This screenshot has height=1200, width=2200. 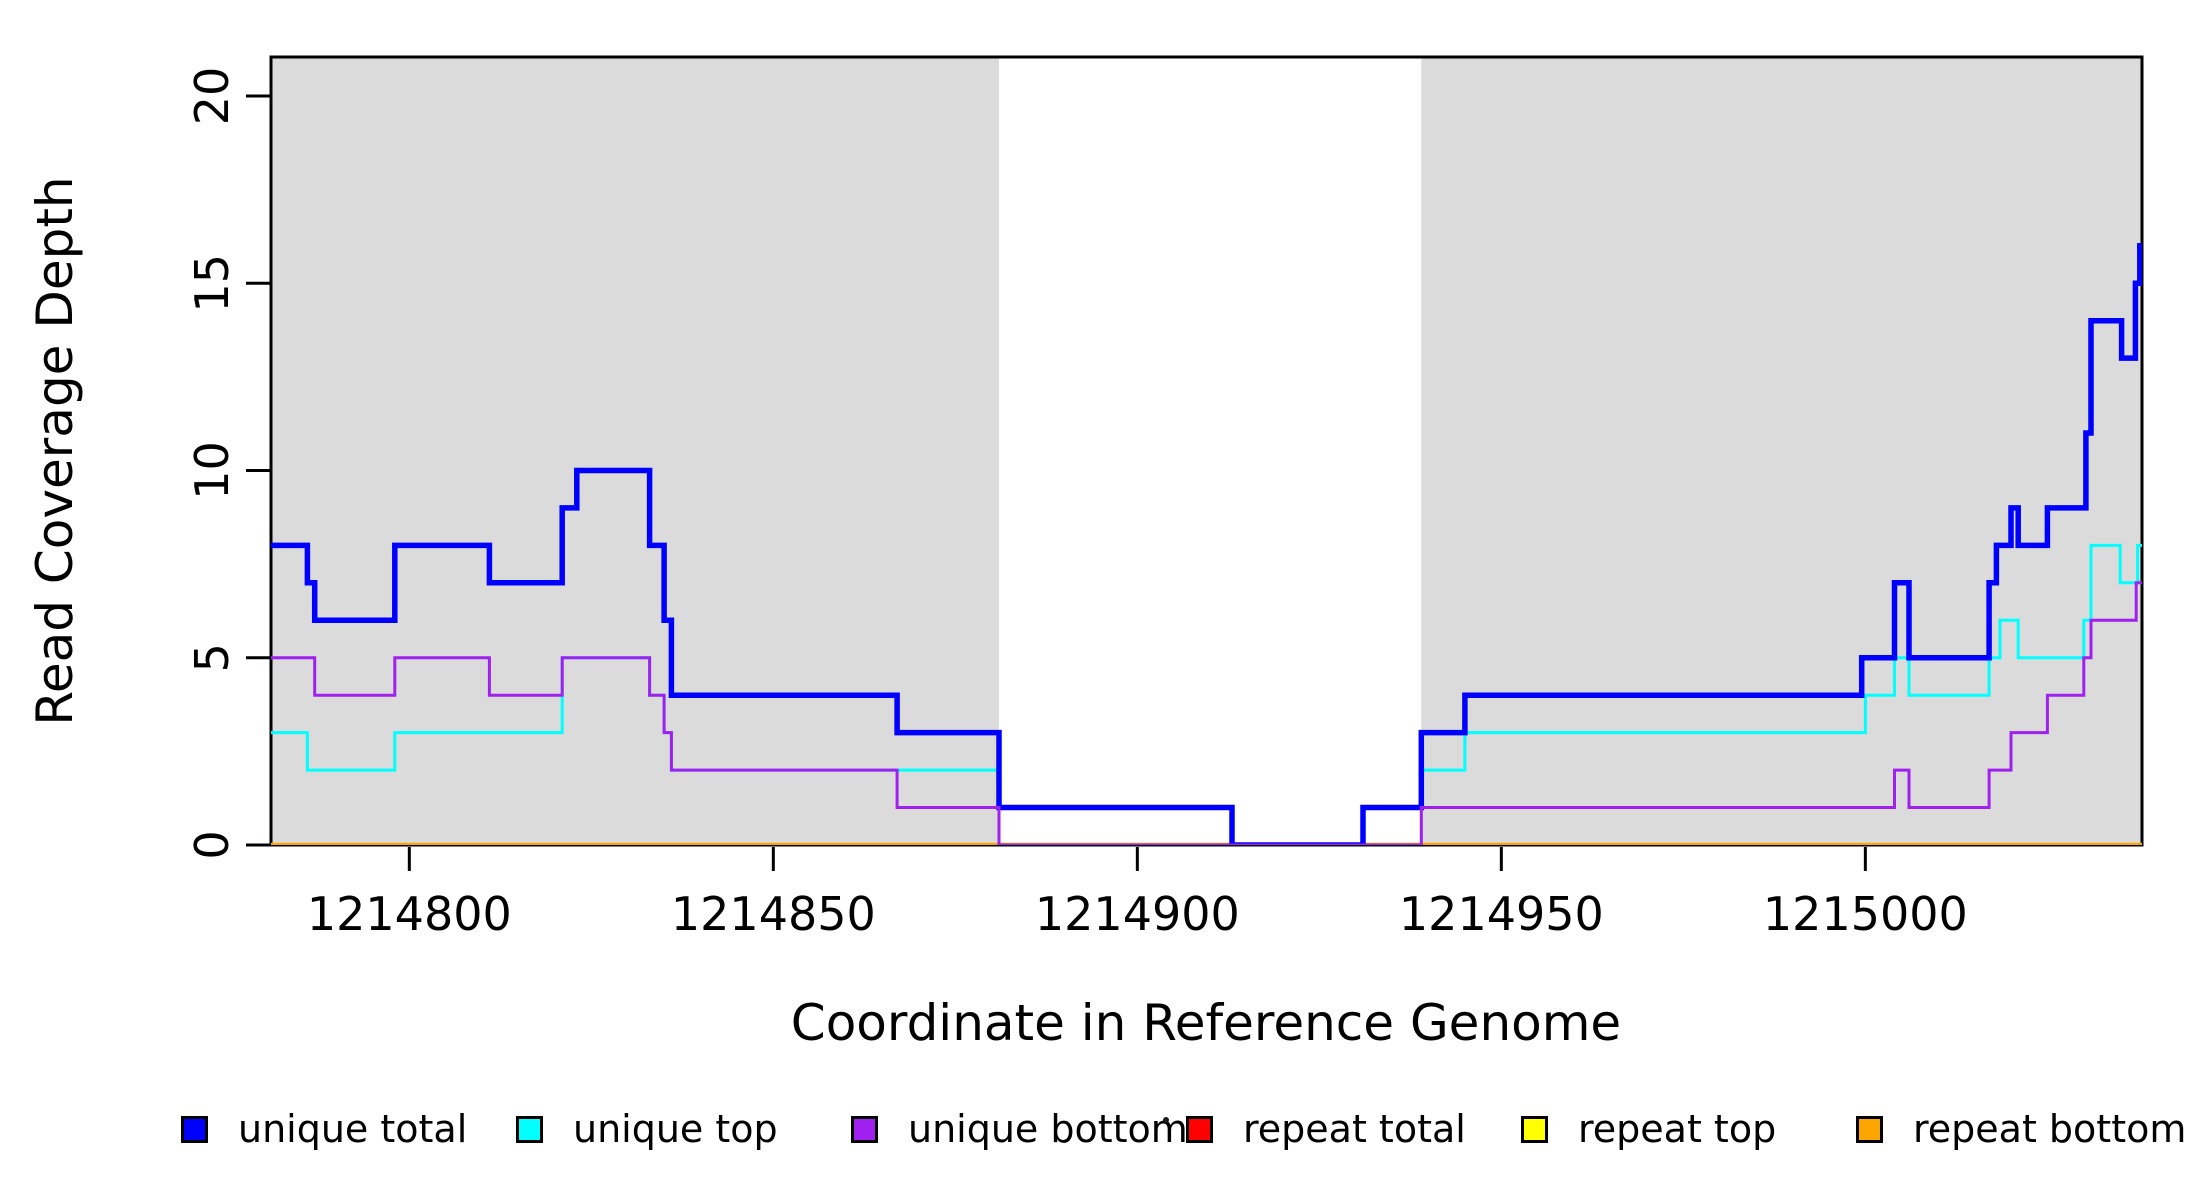 What do you see at coordinates (1865, 914) in the screenshot?
I see `x-tick-label: 1215000` at bounding box center [1865, 914].